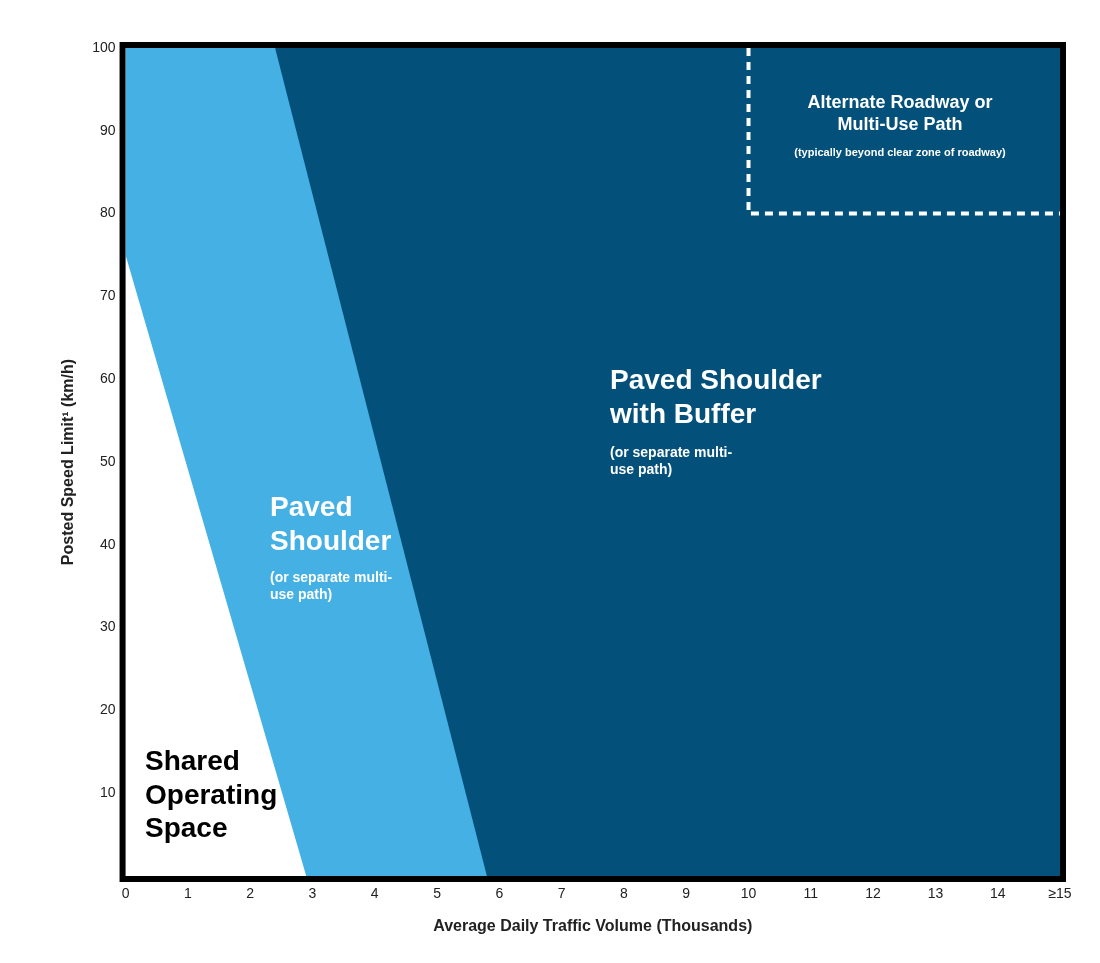 This screenshot has width=1100, height=963. Describe the element at coordinates (212, 794) in the screenshot. I see `annotation: Shared Operating Space` at that location.